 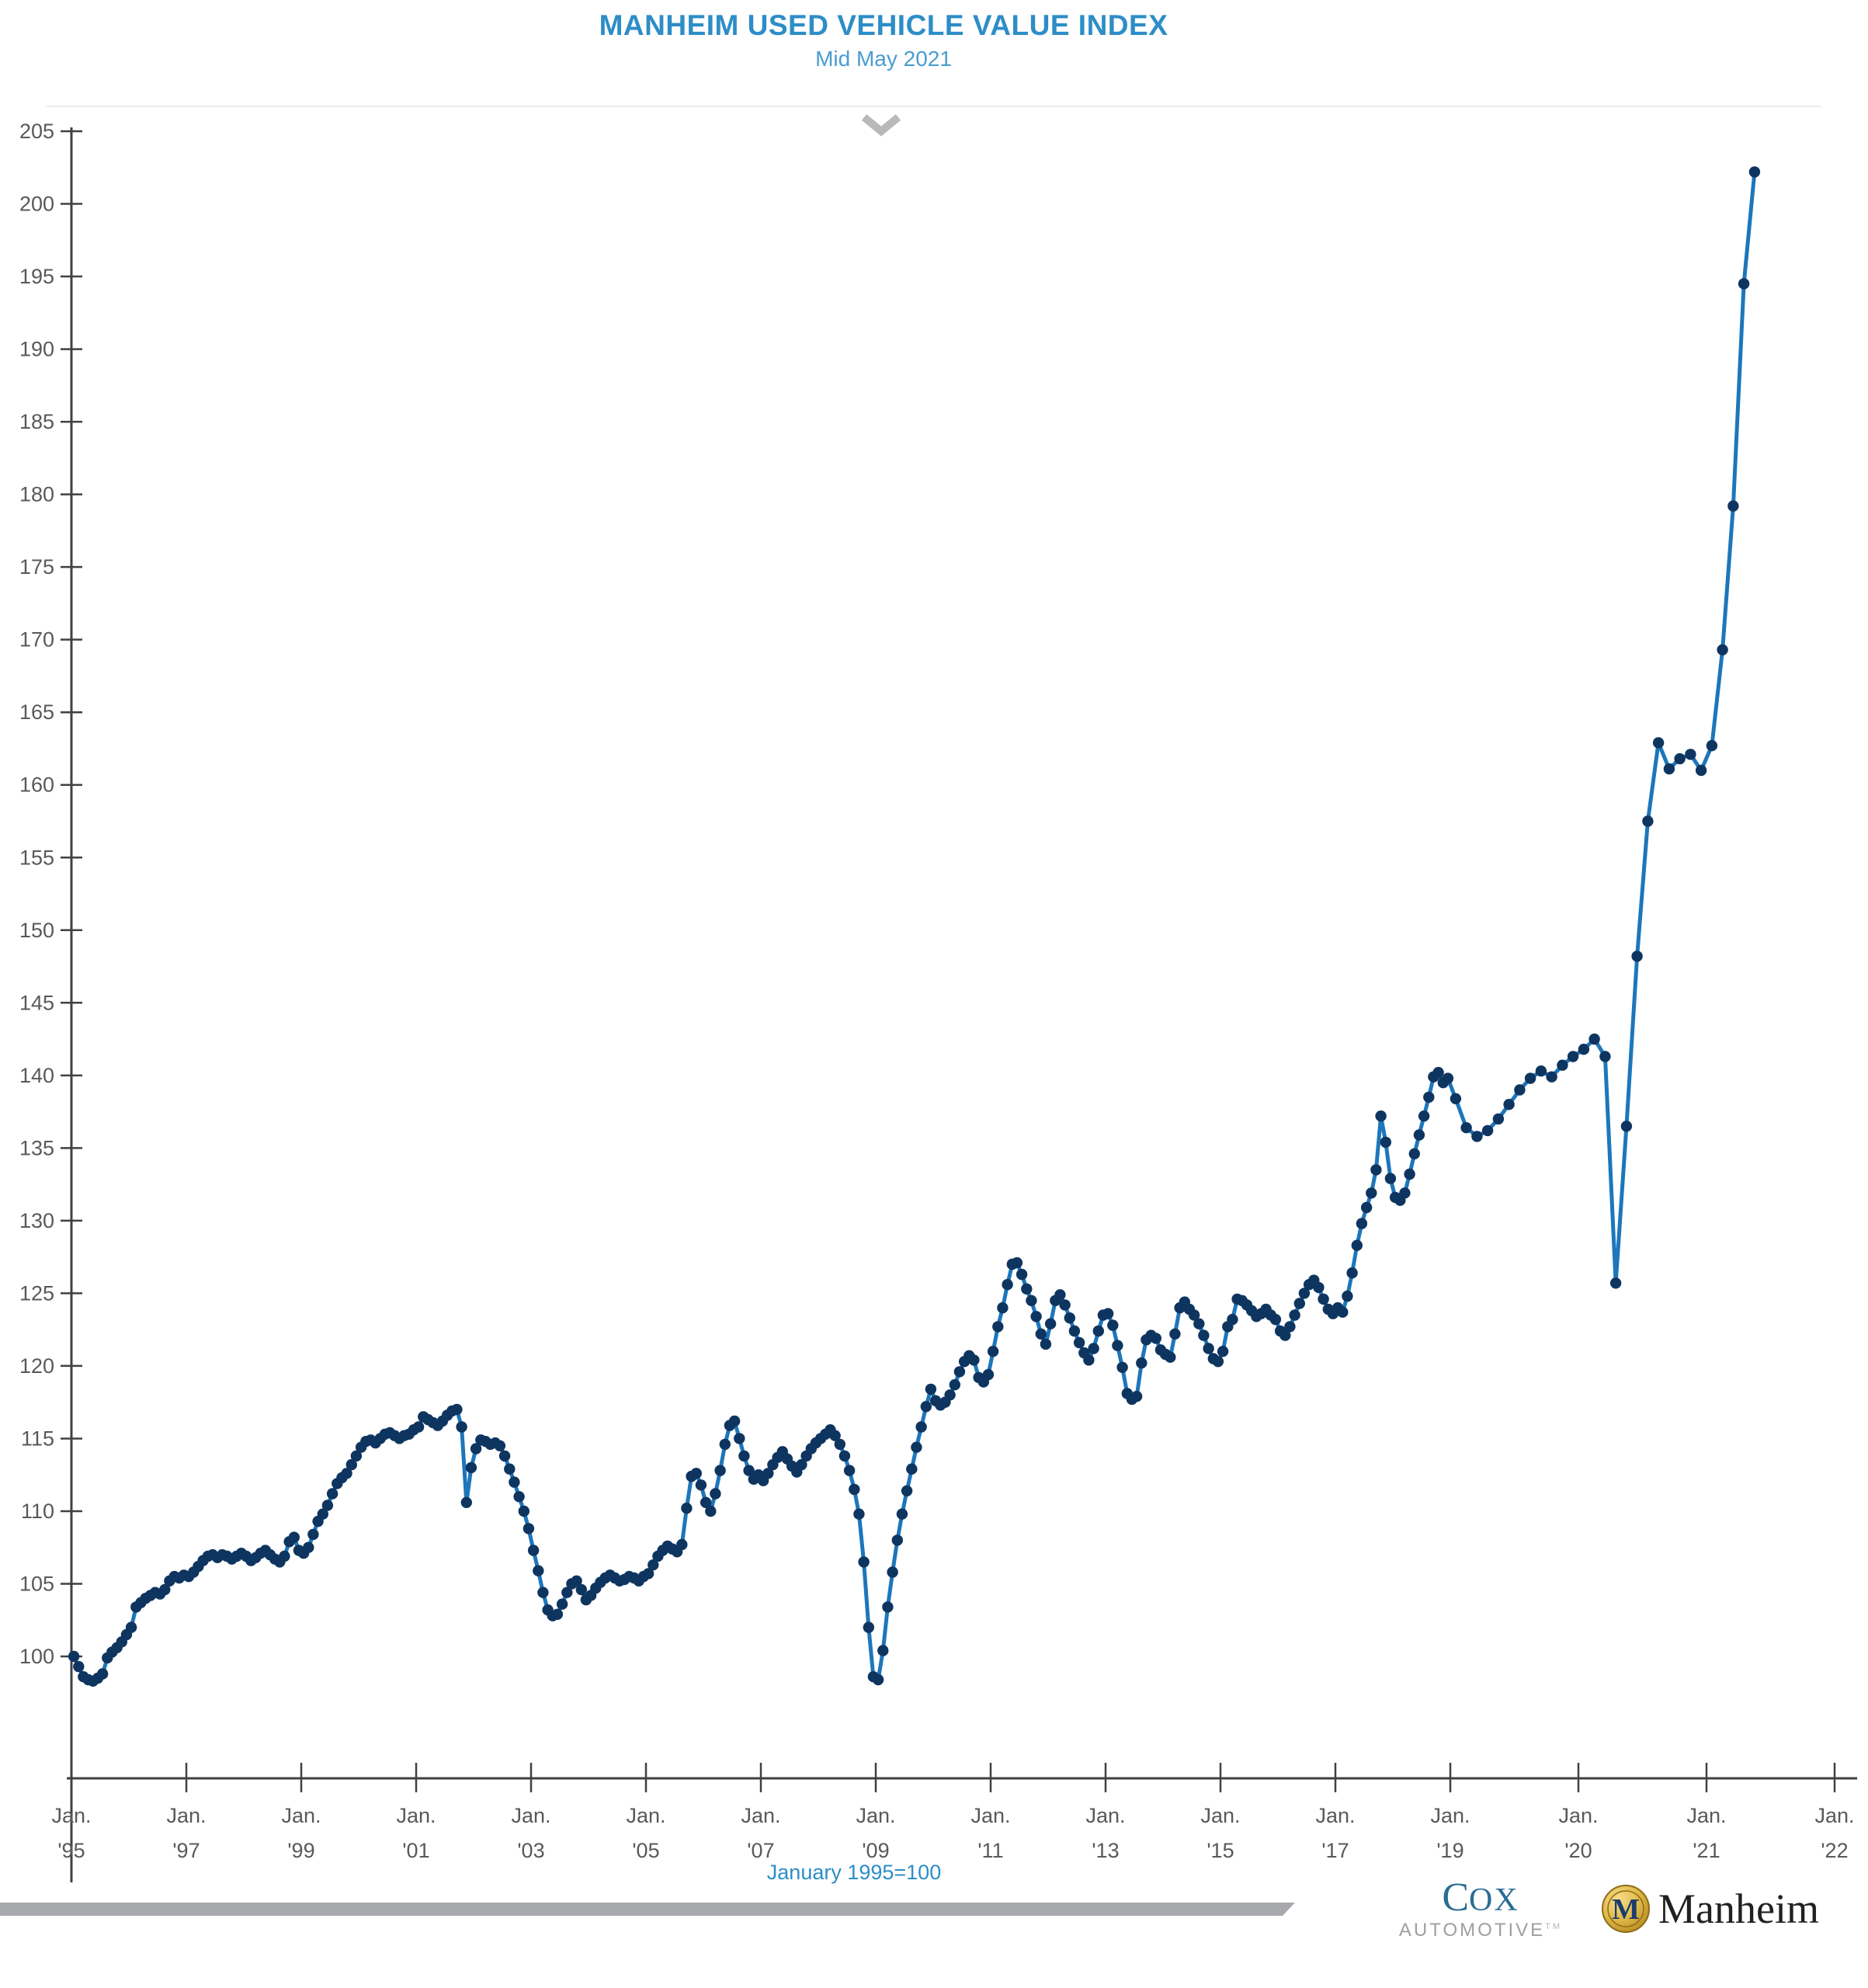 I want to click on manheim-medallion-icon: M, so click(x=1626, y=1909).